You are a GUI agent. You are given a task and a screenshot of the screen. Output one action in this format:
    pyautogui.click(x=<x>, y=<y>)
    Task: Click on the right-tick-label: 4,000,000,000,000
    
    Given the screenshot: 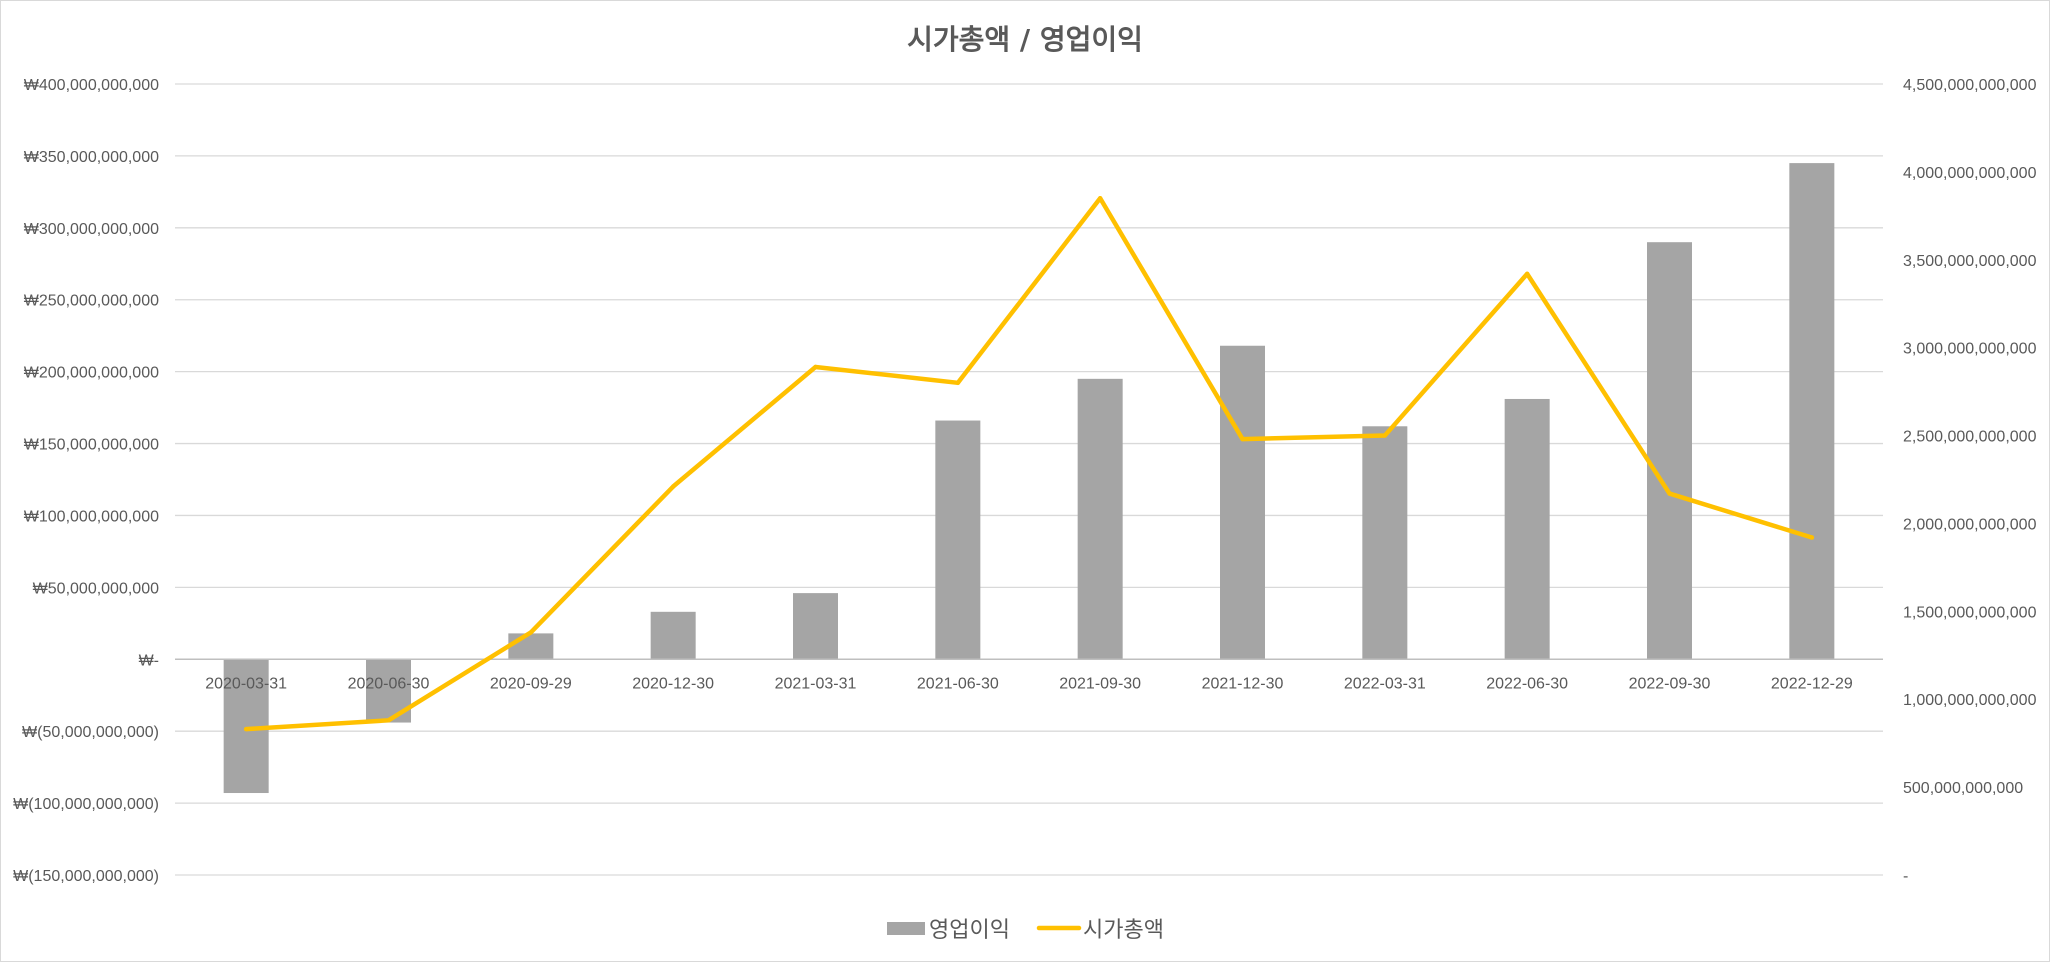 What is the action you would take?
    pyautogui.click(x=1970, y=173)
    